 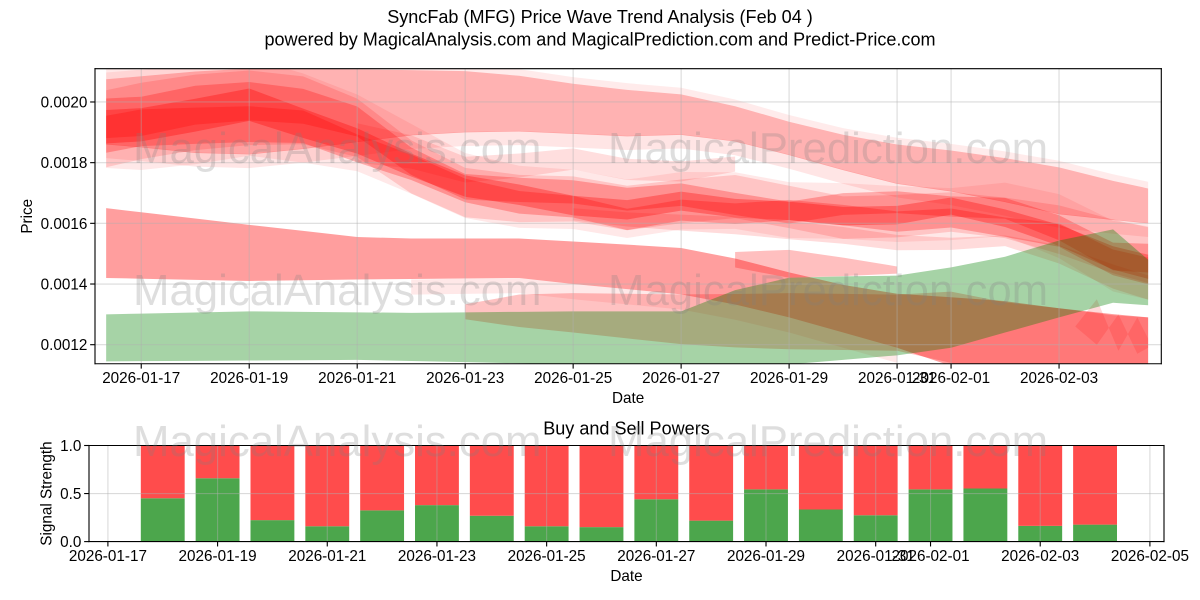 I want to click on svg-text: Signal Strength, so click(x=46, y=493).